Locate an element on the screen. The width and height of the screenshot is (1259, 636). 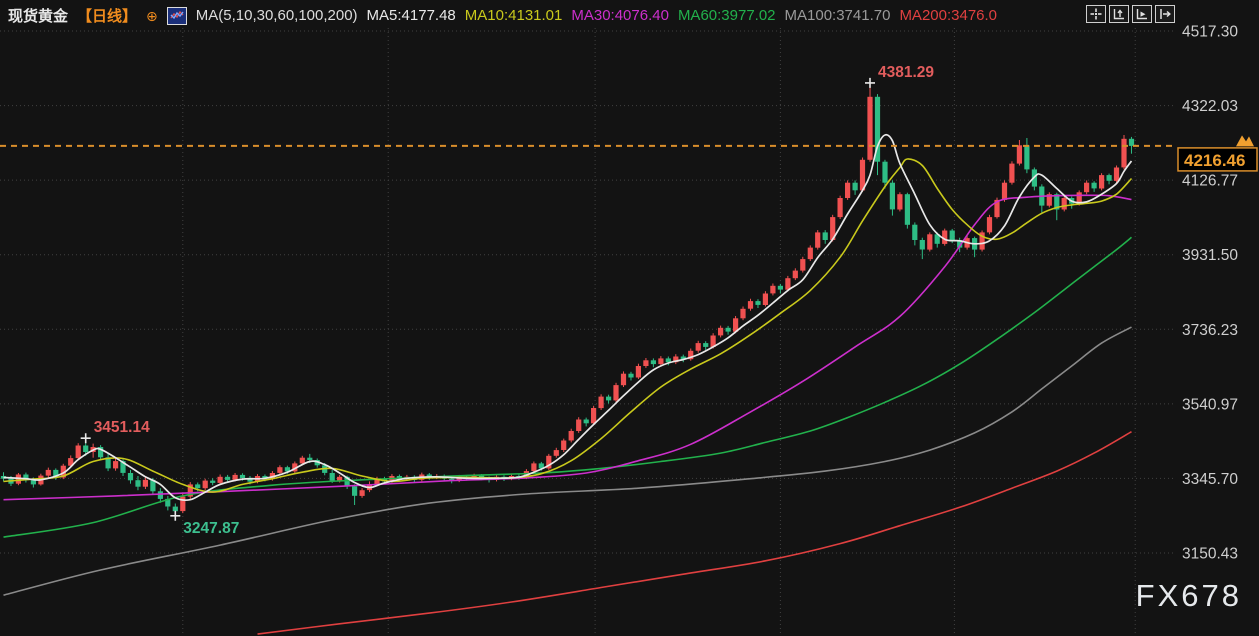
legend-ma200: MA200:3476.0 is located at coordinates (948, 15).